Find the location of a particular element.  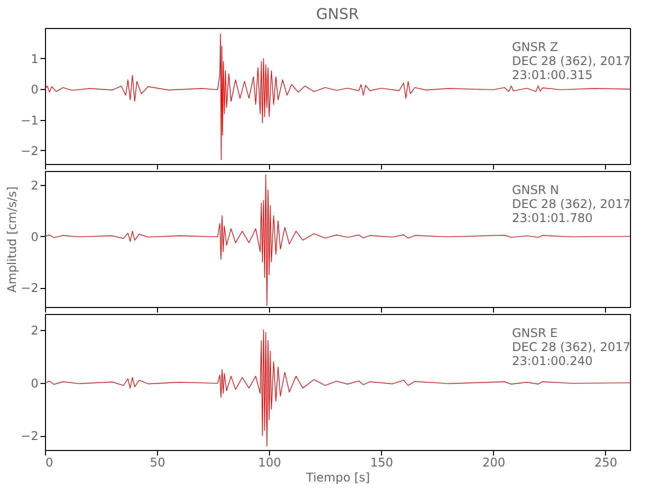

x-tick-label: 150 is located at coordinates (382, 463).